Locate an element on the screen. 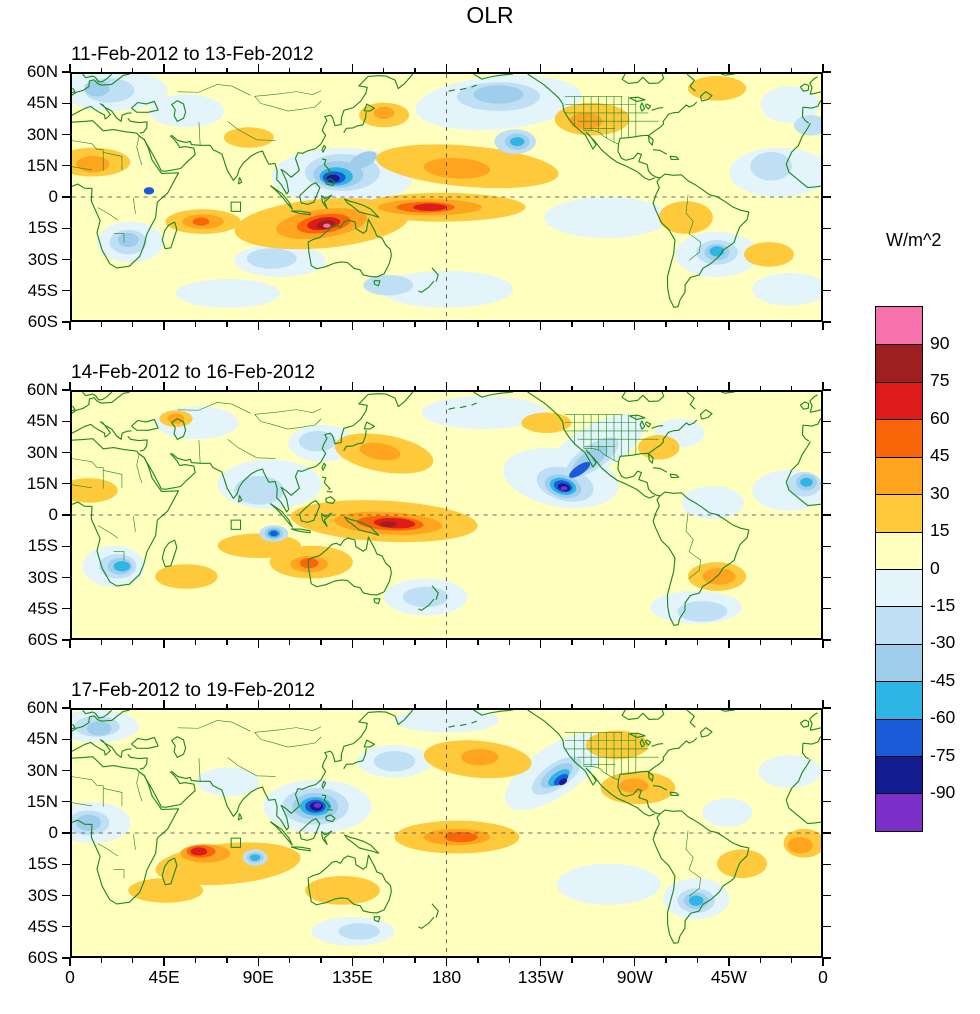 The image size is (980, 1014). lat-axis-label: 30S is located at coordinates (42, 895).